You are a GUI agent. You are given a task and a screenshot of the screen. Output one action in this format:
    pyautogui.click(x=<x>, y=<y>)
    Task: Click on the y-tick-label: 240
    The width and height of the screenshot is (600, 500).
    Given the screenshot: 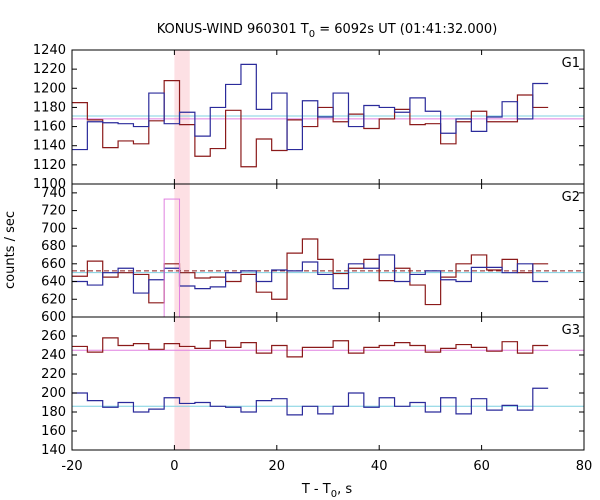 What is the action you would take?
    pyautogui.click(x=53, y=355)
    